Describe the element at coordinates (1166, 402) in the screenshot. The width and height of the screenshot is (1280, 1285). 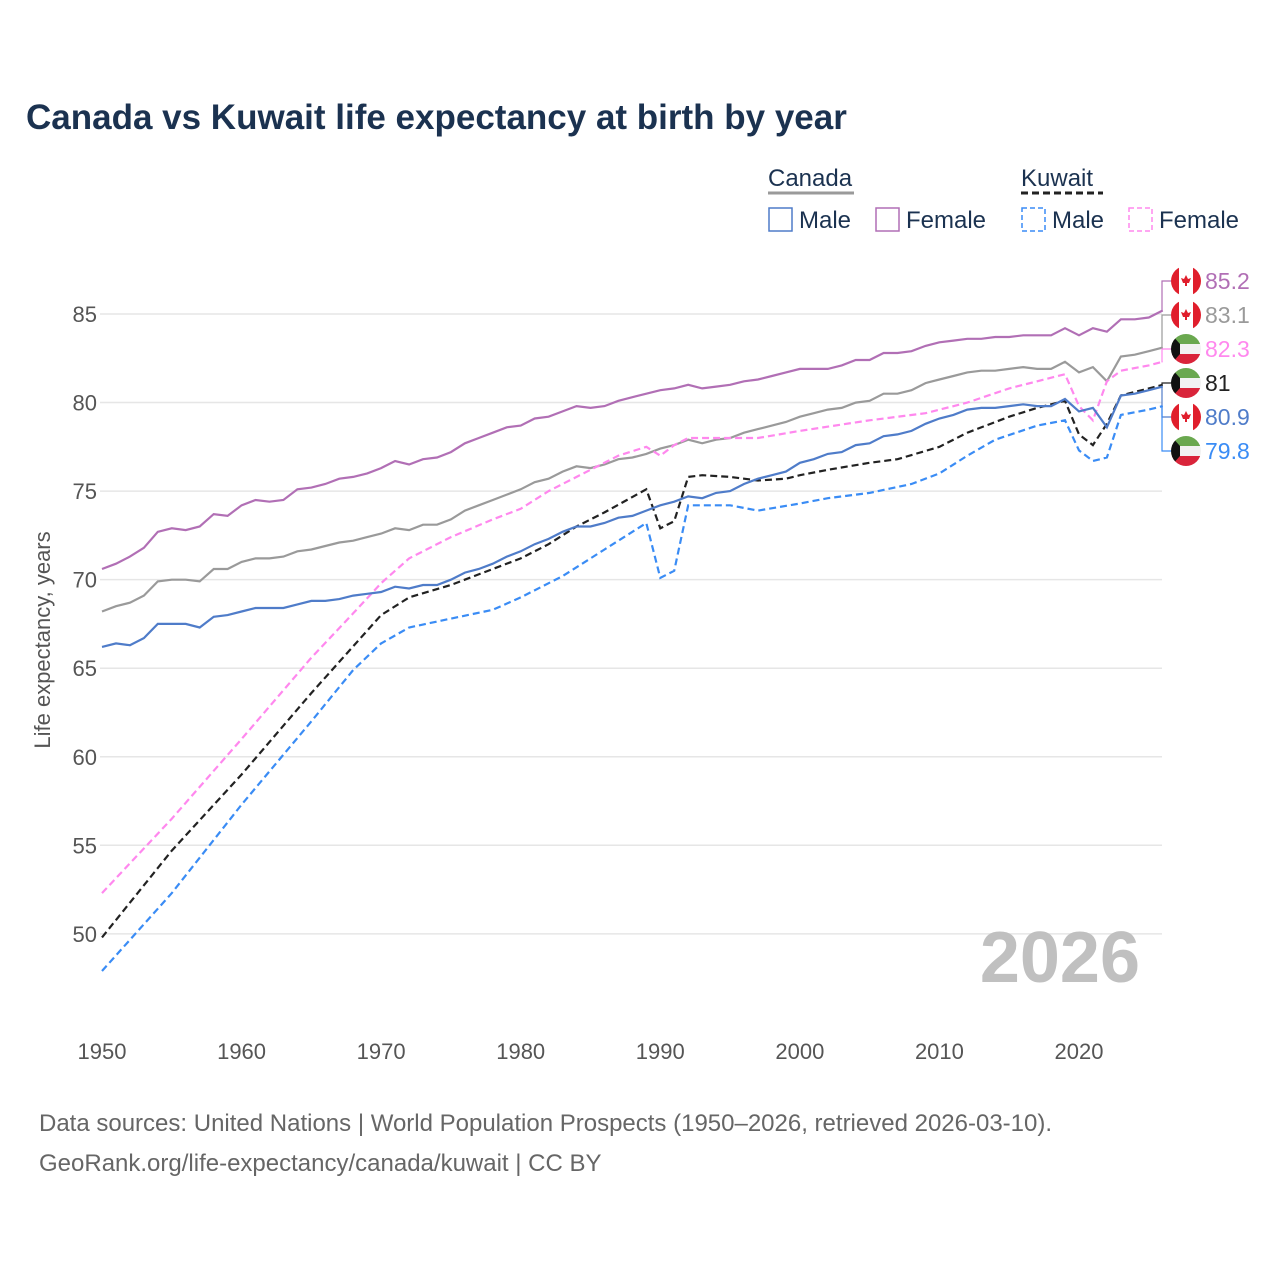
I see `connector-canada-male` at that location.